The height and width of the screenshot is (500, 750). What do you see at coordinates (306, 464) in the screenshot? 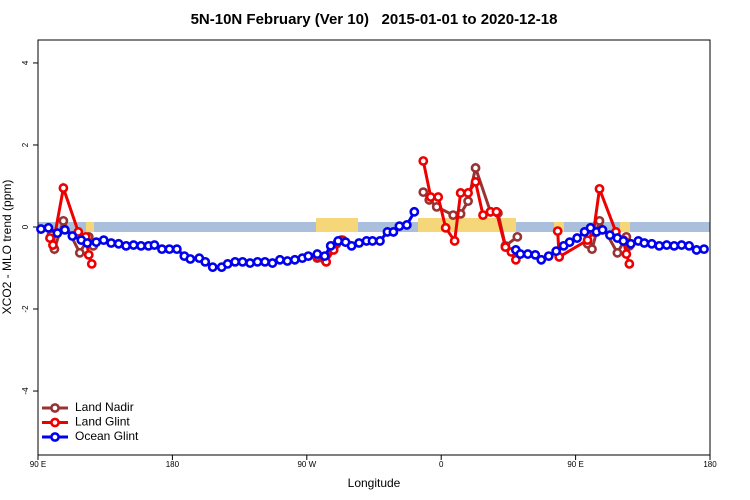
I see `x-tick-label: 90 W` at bounding box center [306, 464].